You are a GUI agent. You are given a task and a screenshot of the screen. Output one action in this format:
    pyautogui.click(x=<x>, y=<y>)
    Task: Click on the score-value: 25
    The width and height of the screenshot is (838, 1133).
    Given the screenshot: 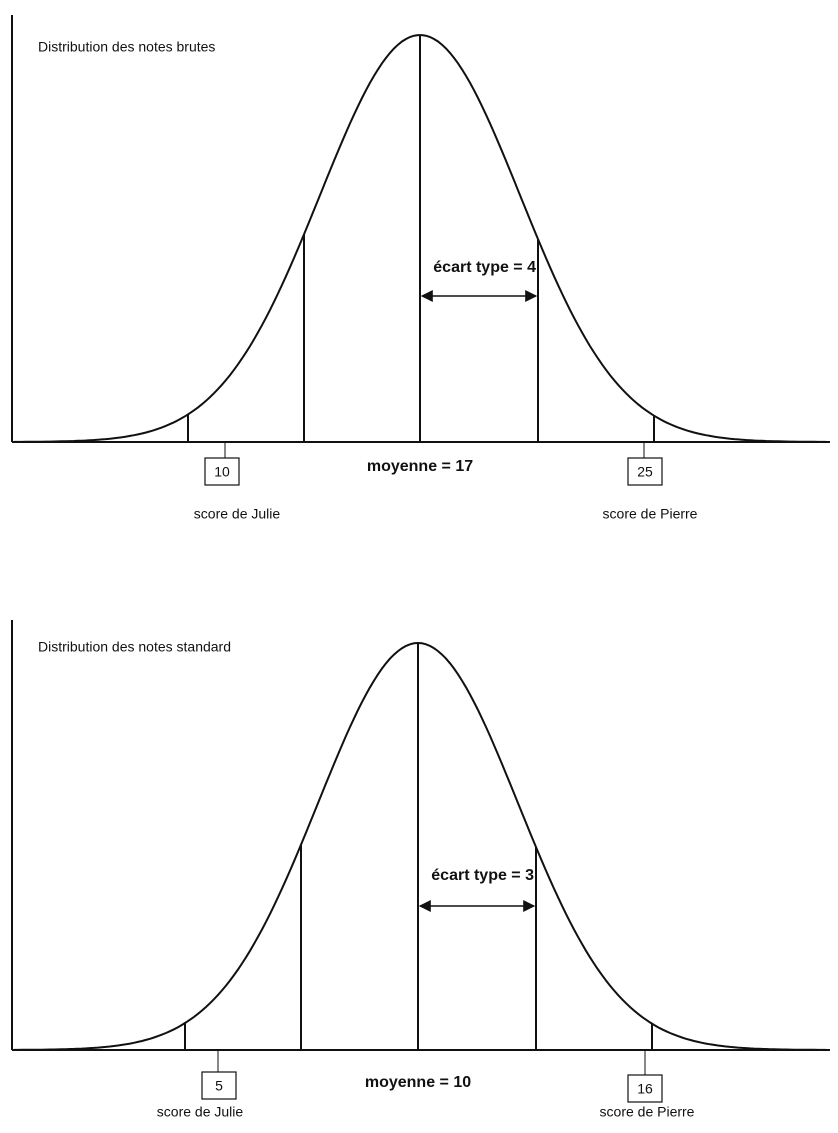 What is the action you would take?
    pyautogui.click(x=645, y=472)
    